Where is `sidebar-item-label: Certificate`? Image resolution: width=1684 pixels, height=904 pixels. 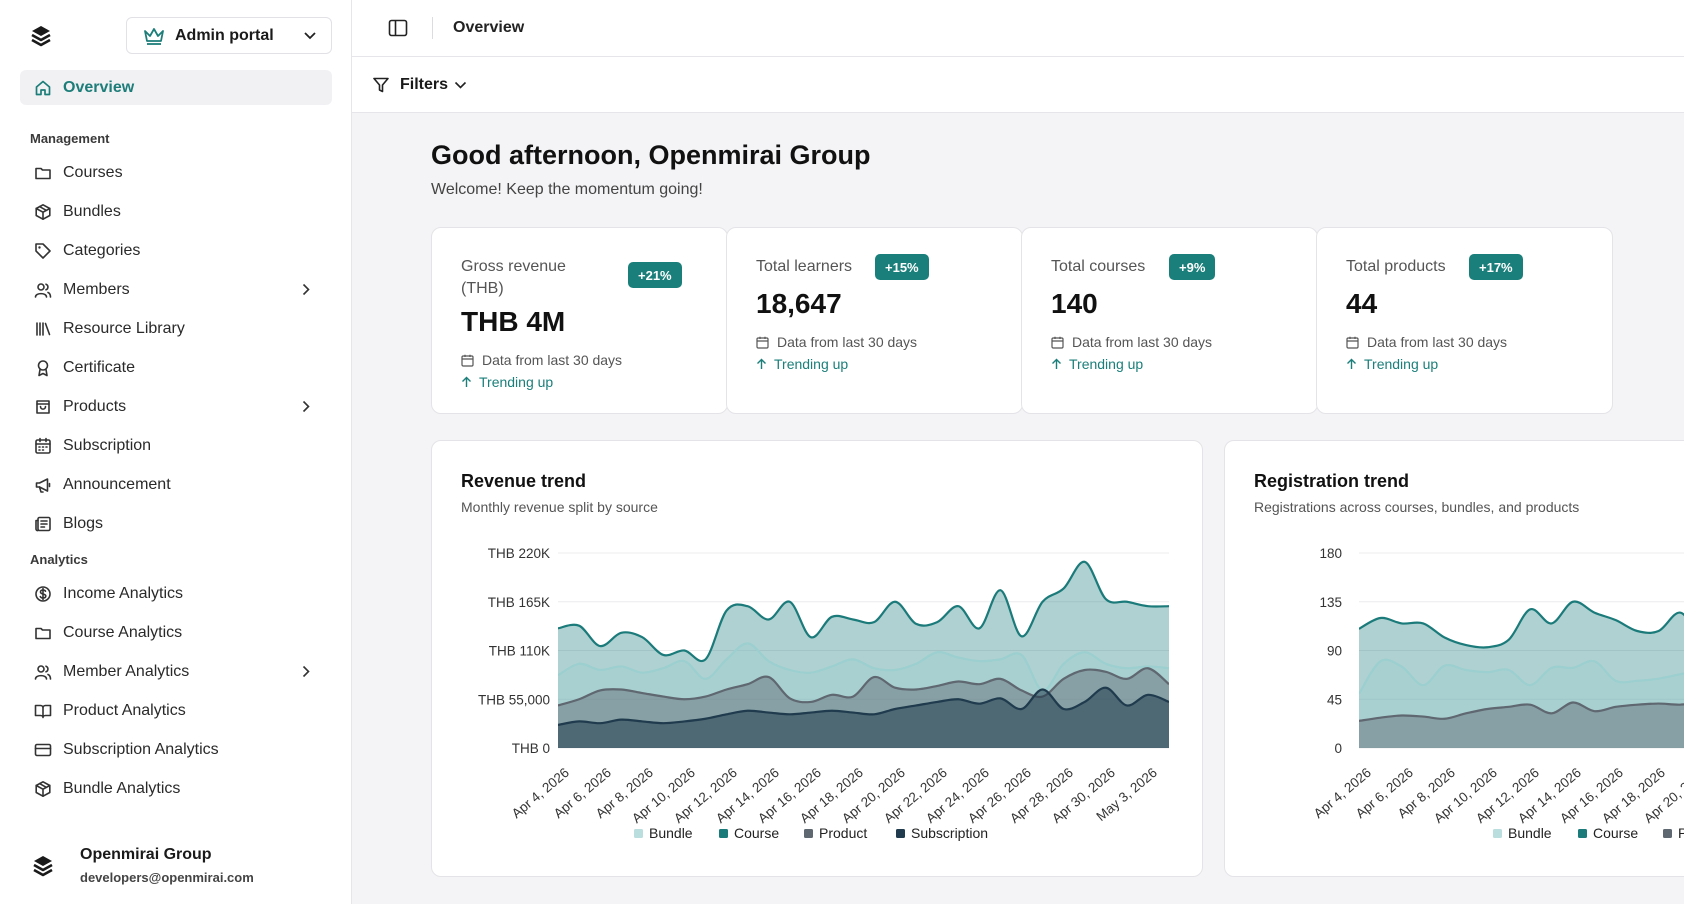 sidebar-item-label: Certificate is located at coordinates (99, 367).